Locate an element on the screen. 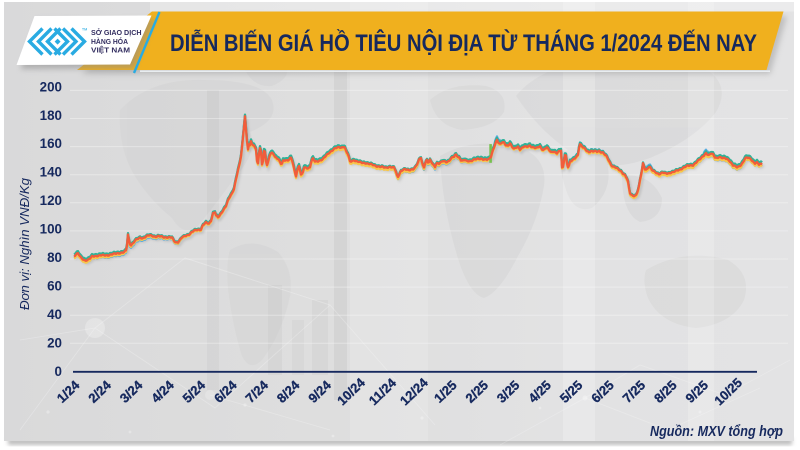 The width and height of the screenshot is (800, 450). svg-text: ™ is located at coordinates (85, 31).